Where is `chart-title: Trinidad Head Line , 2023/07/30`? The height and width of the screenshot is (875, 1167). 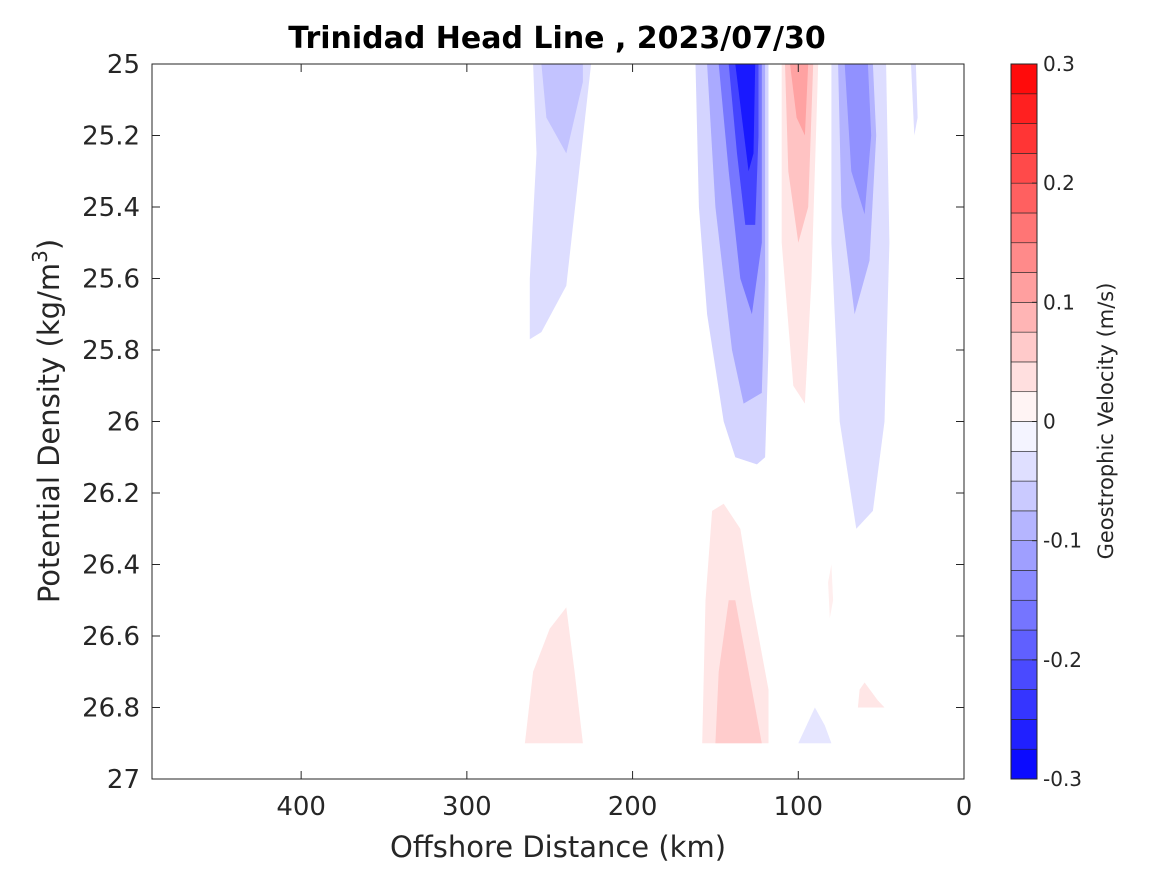
chart-title: Trinidad Head Line , 2023/07/30 is located at coordinates (556, 38).